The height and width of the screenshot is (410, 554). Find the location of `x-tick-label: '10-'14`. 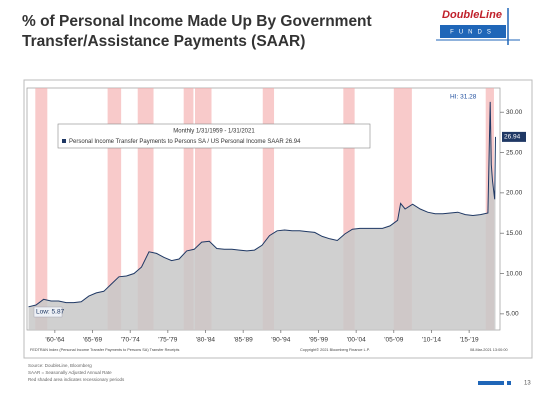

x-tick-label: '10-'14 is located at coordinates (431, 340).